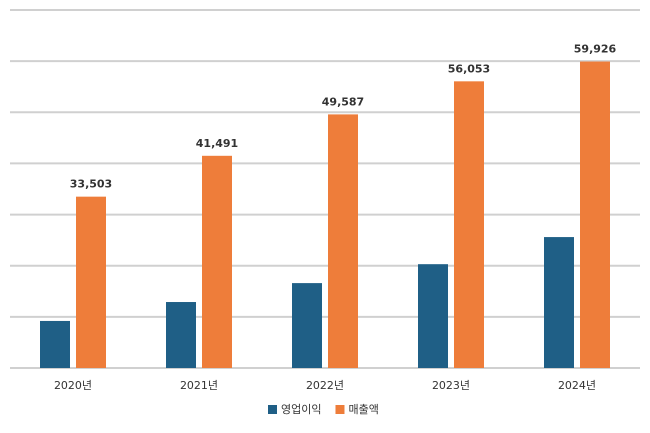 This screenshot has width=650, height=433. I want to click on legend-label: 매출액, so click(363, 409).